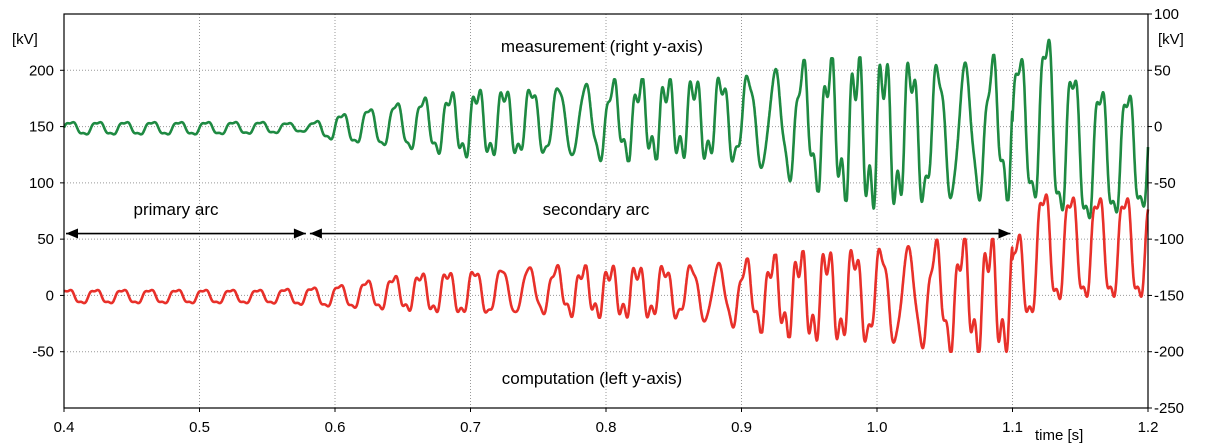 The image size is (1210, 446). What do you see at coordinates (41, 70) in the screenshot?
I see `y-left-tick-label: 200` at bounding box center [41, 70].